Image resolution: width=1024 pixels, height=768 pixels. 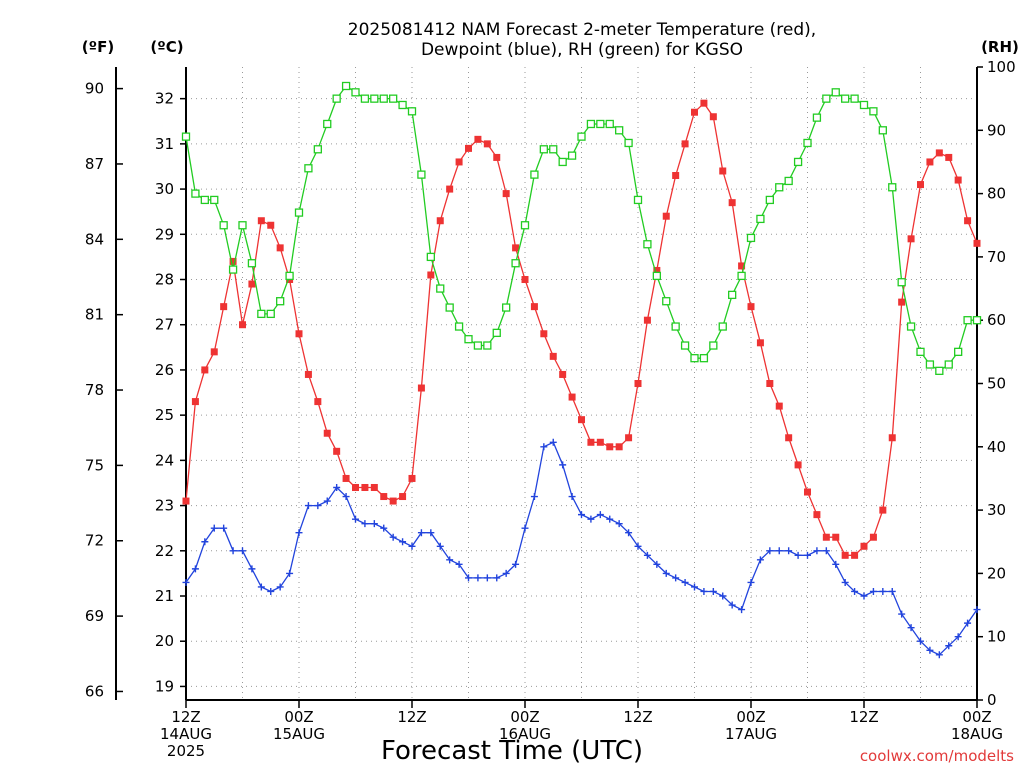 What do you see at coordinates (937, 756) in the screenshot?
I see `credit-link: coolwx.com/modelts` at bounding box center [937, 756].